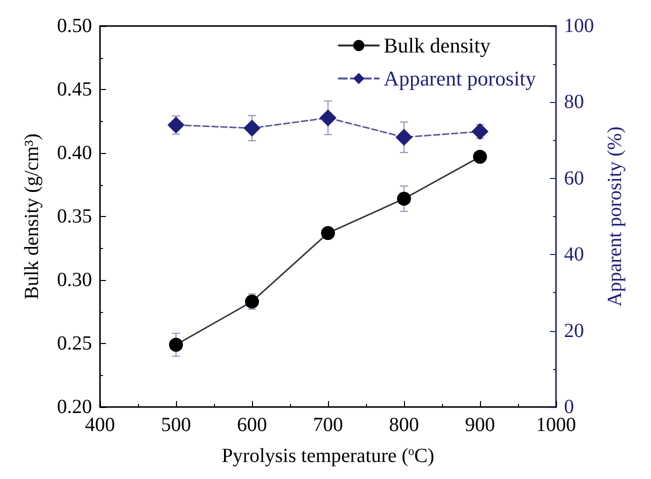  Describe the element at coordinates (74, 89) in the screenshot. I see `y-tick-label: 0.45` at that location.